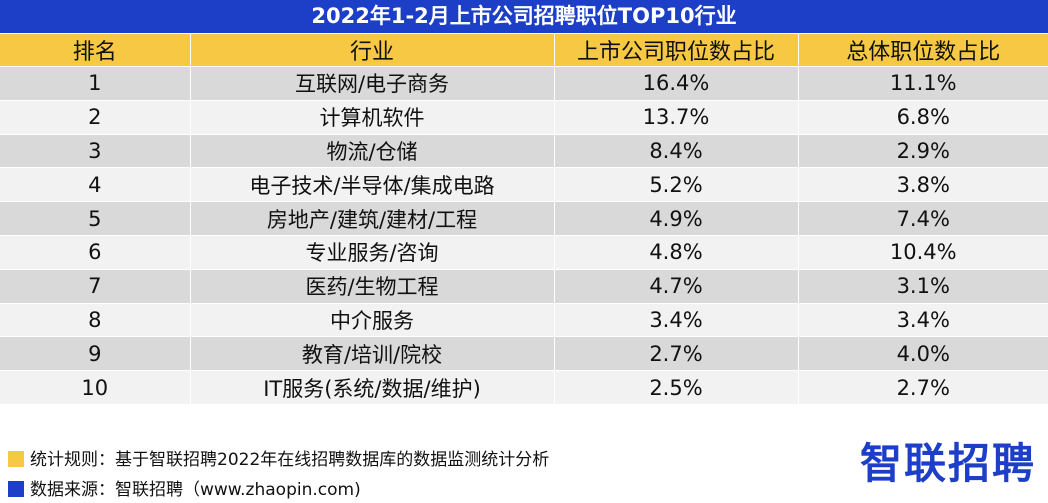 This screenshot has height=503, width=1048. Describe the element at coordinates (95, 353) in the screenshot. I see `rank-cell: 9` at that location.